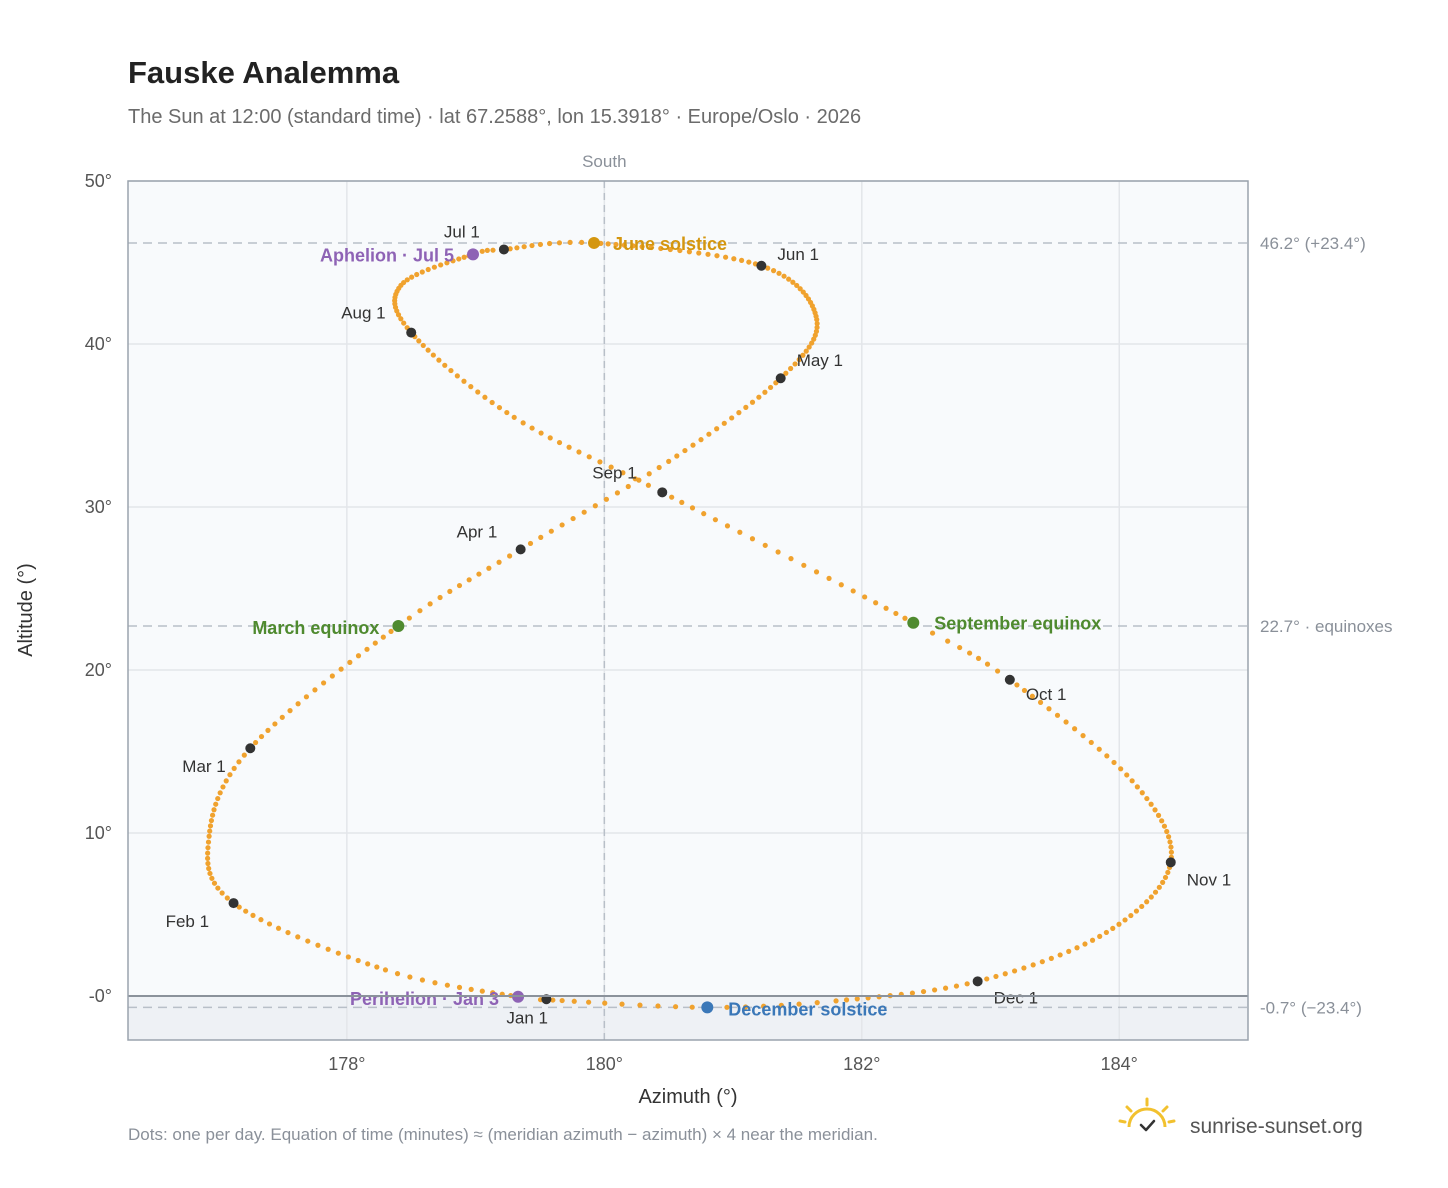 Image resolution: width=1448 pixels, height=1188 pixels. What do you see at coordinates (594, 242) in the screenshot?
I see `event-marker-dot` at bounding box center [594, 242].